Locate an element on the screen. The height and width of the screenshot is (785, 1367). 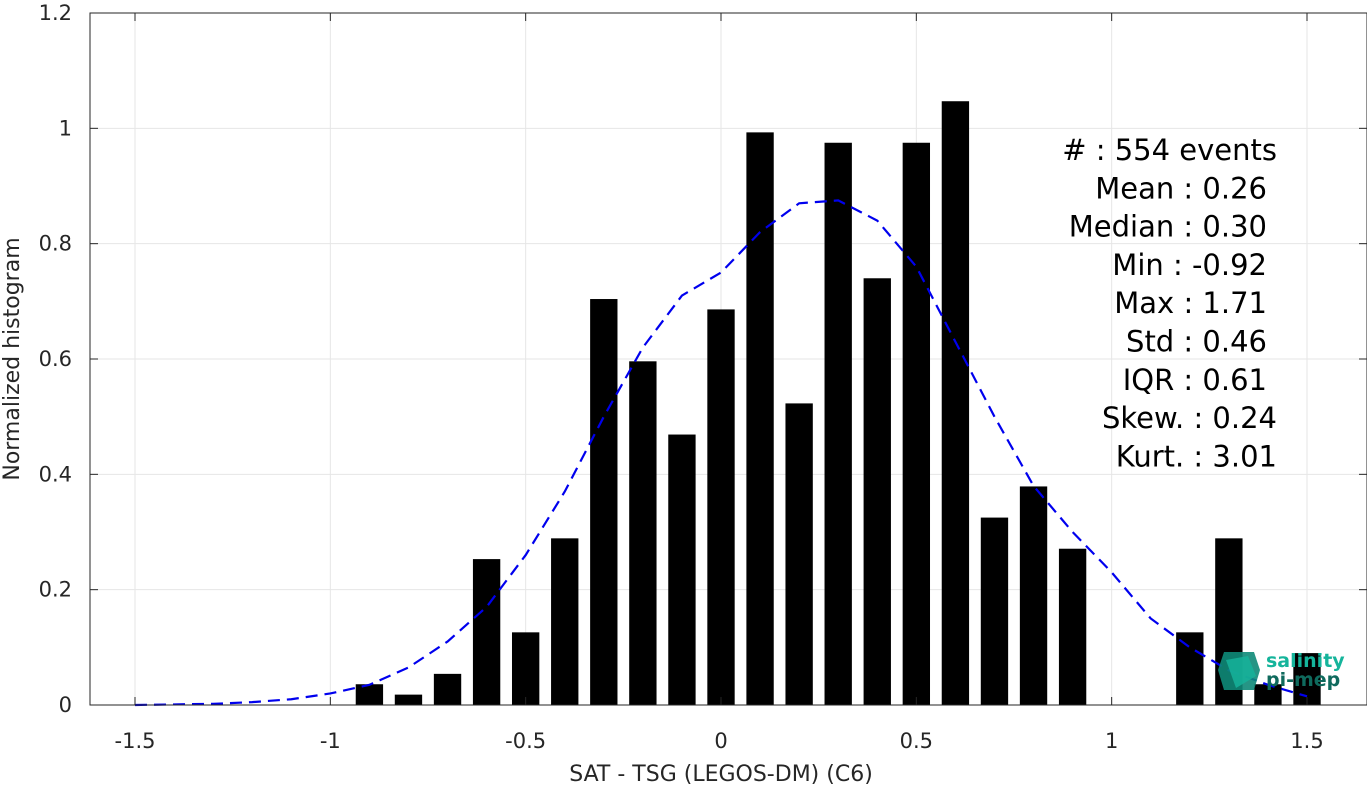
x-tick-label: -0.5 is located at coordinates (525, 741).